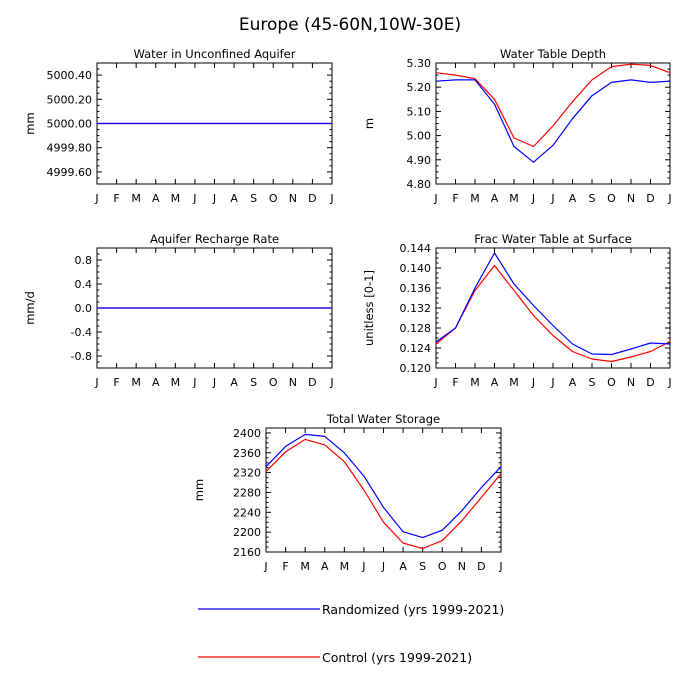 This screenshot has height=700, width=700. Describe the element at coordinates (419, 87) in the screenshot. I see `wtd-ytick-label: 5.20` at that location.